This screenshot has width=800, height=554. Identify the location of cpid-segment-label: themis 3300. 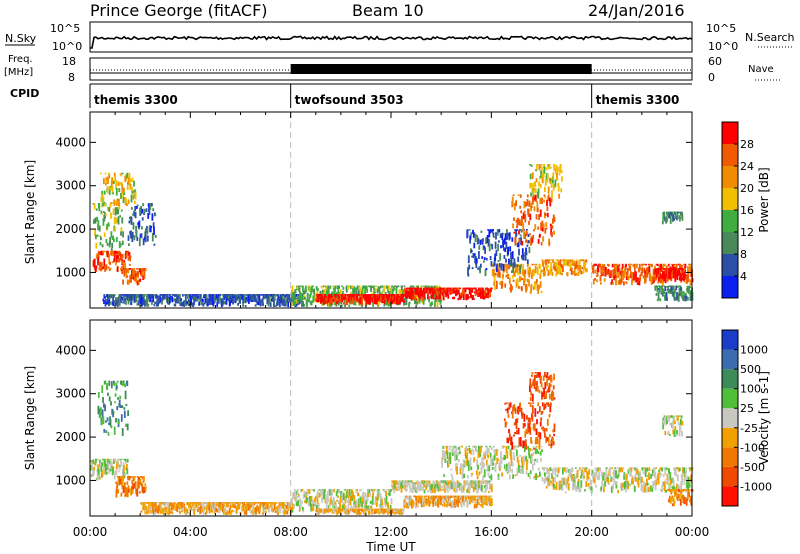
(638, 100).